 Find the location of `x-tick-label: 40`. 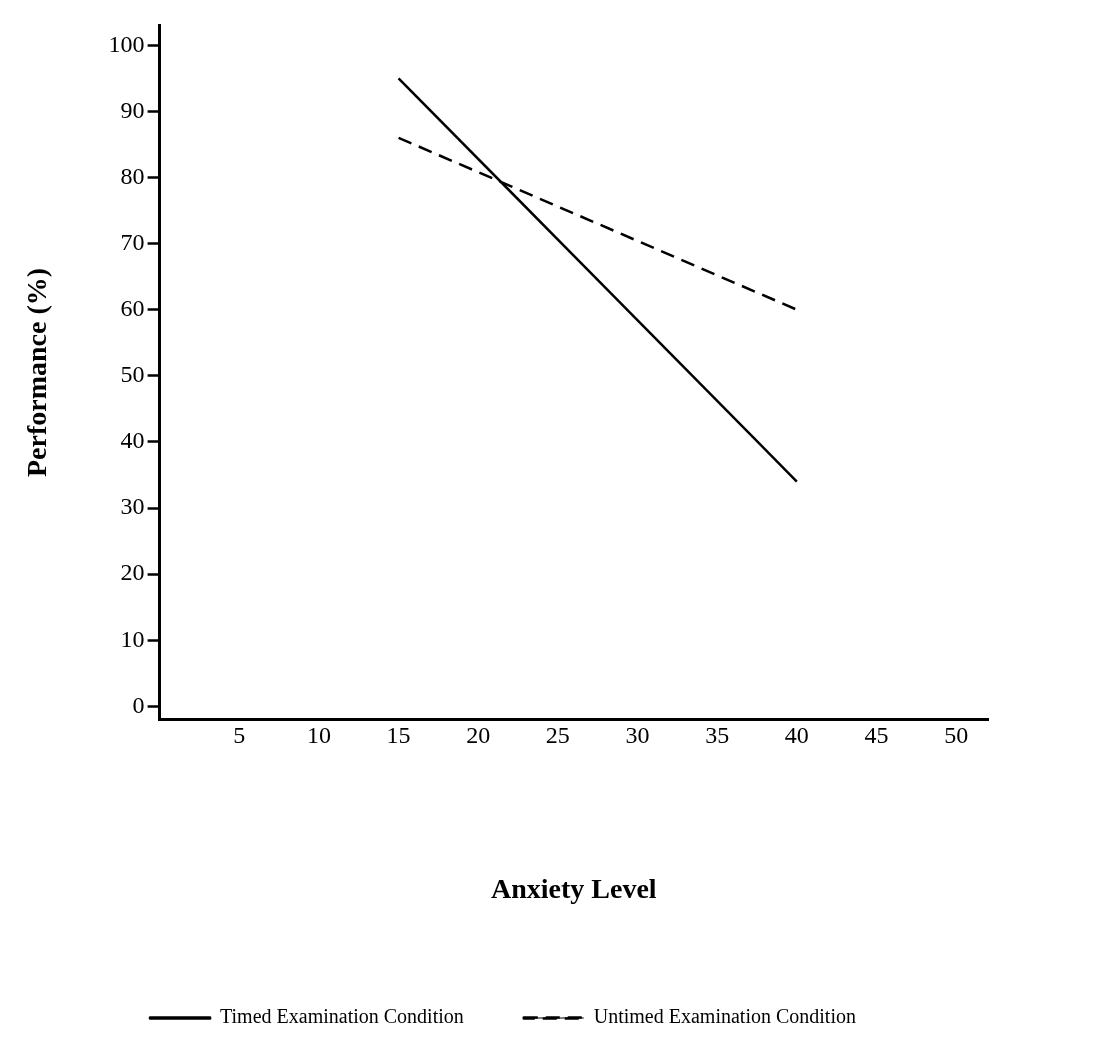

x-tick-label: 40 is located at coordinates (796, 735).